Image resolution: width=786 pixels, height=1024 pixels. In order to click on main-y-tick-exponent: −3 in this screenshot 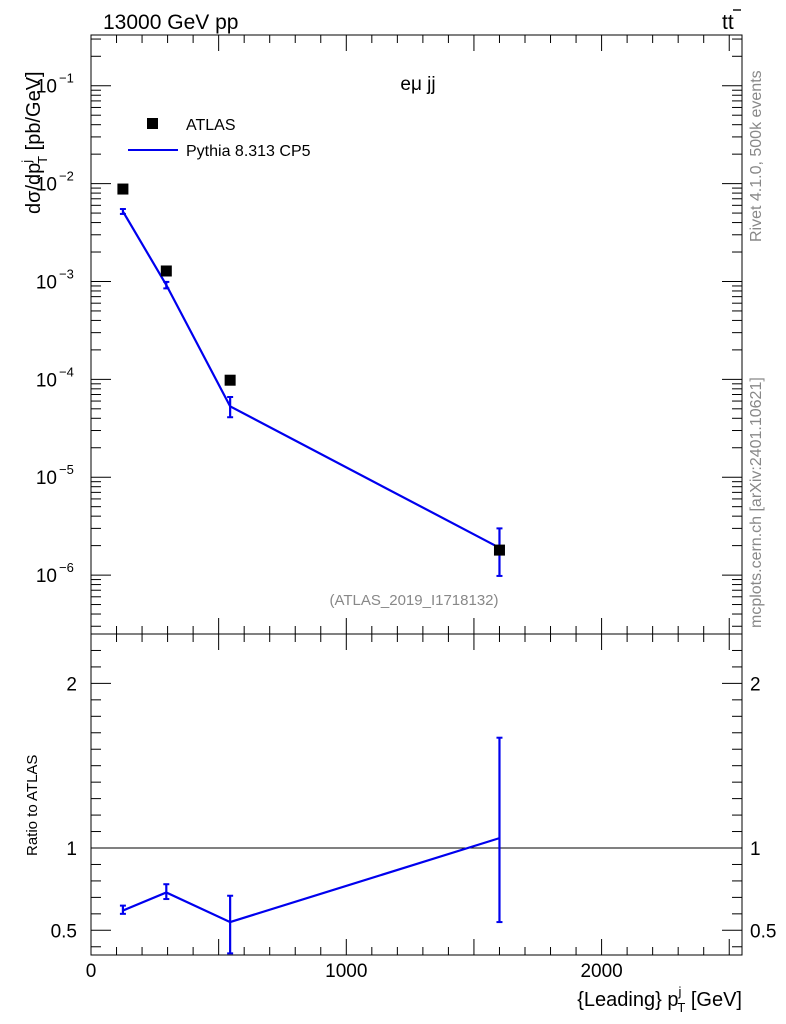, I will do `click(66, 273)`.